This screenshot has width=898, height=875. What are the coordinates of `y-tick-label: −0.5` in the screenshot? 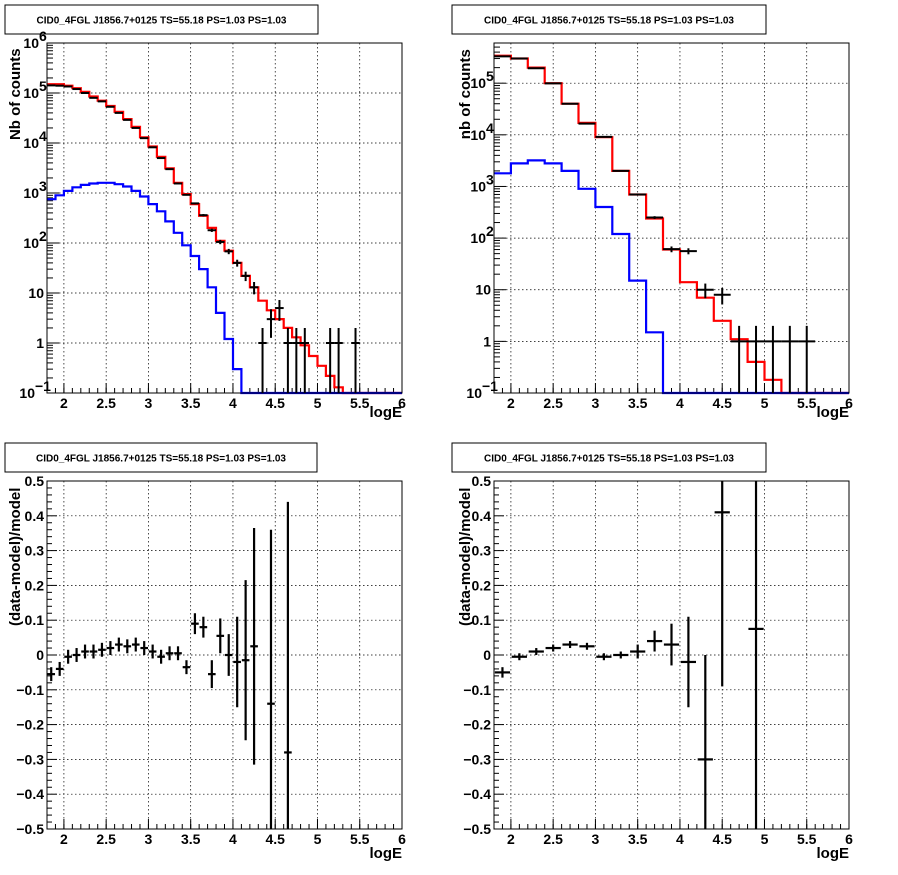 It's located at (30, 829).